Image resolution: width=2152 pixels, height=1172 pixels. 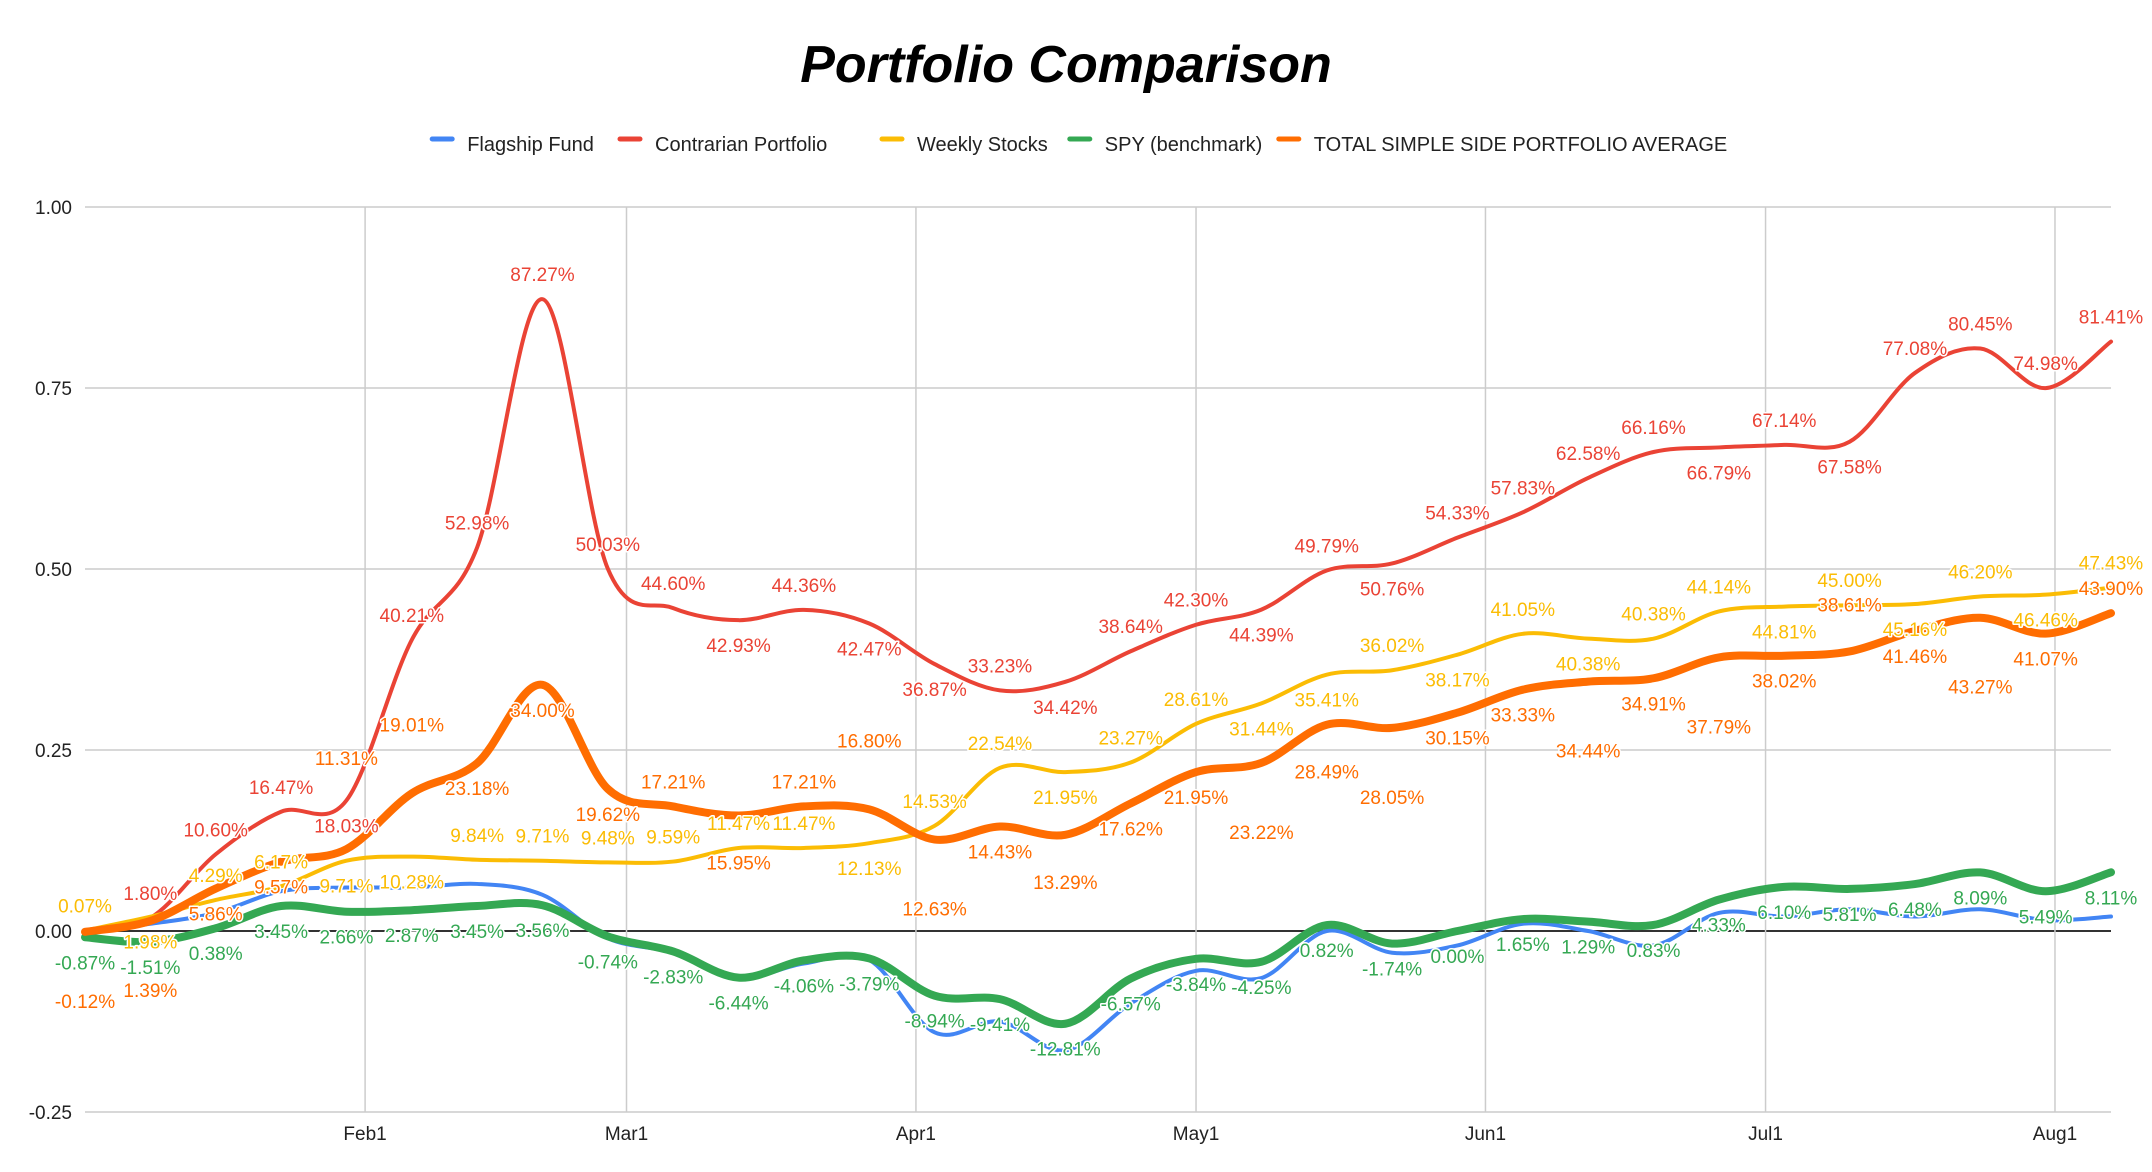 What do you see at coordinates (53, 389) in the screenshot?
I see `y-tick-label: 0.75` at bounding box center [53, 389].